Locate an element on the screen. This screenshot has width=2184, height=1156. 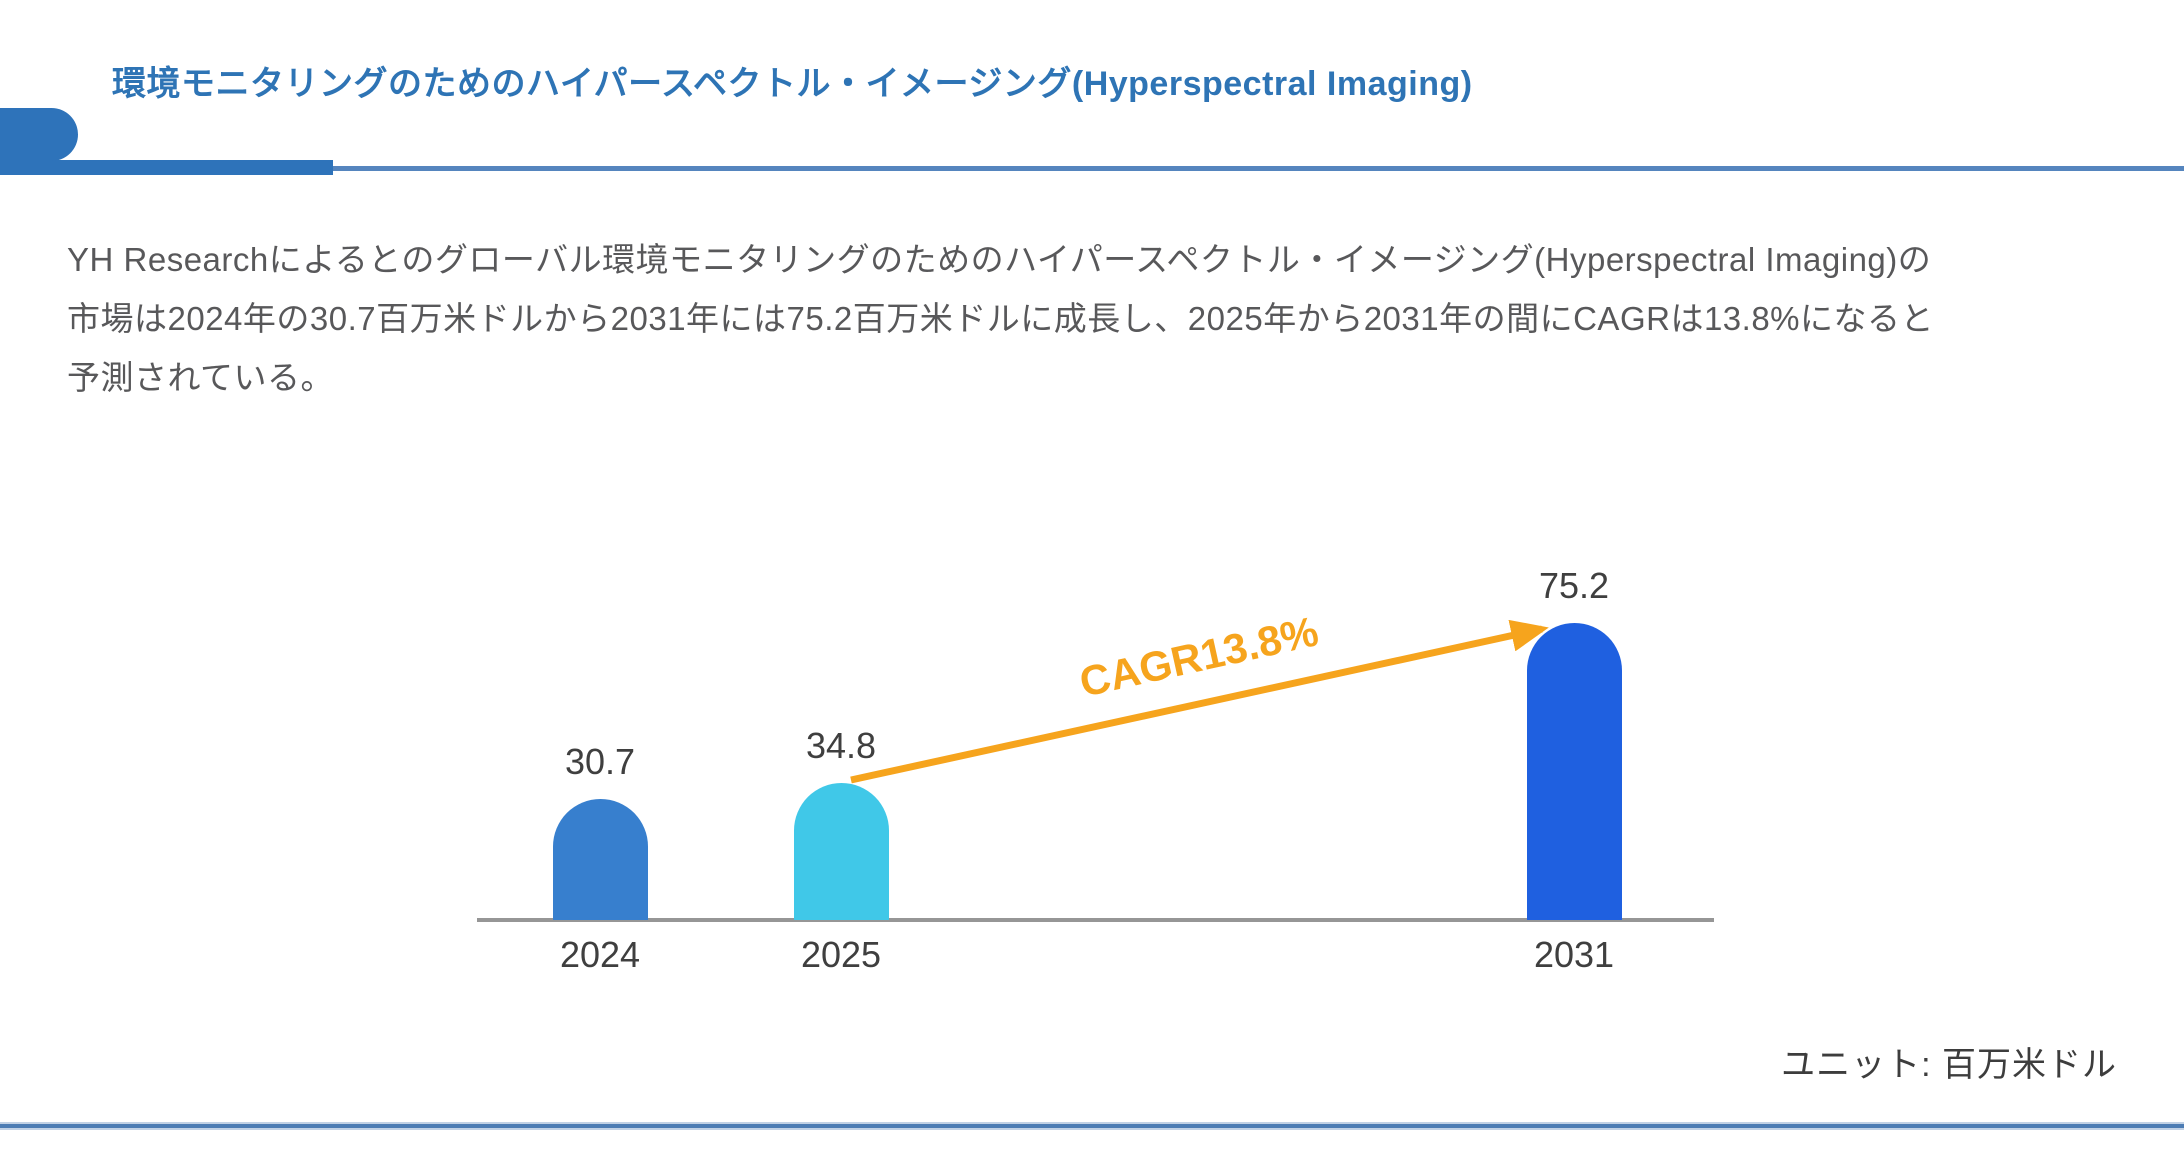
x-axis-line is located at coordinates (1095, 920).